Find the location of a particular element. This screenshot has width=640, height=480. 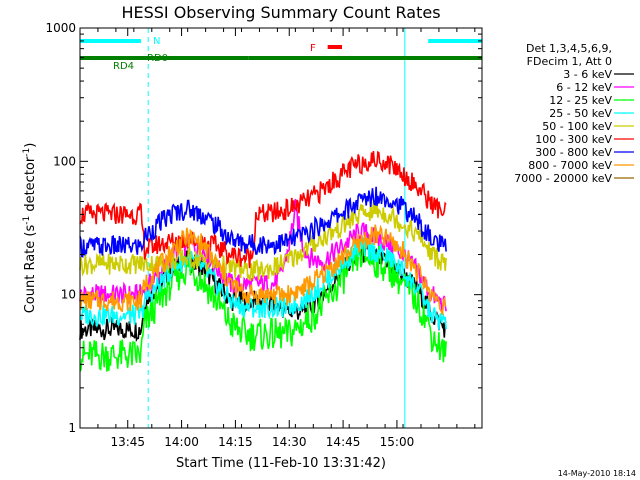

series-line-800-7000keV is located at coordinates (263, 270).